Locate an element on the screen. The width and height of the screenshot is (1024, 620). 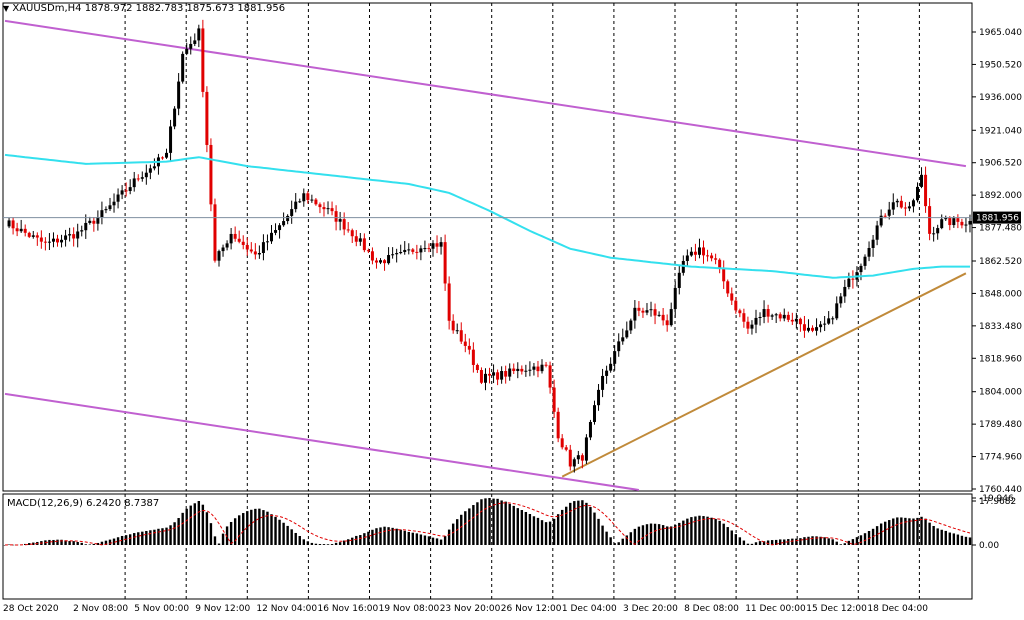
macd-label: MACD(12,26,9) 6.2420 8.7387 is located at coordinates (83, 503).